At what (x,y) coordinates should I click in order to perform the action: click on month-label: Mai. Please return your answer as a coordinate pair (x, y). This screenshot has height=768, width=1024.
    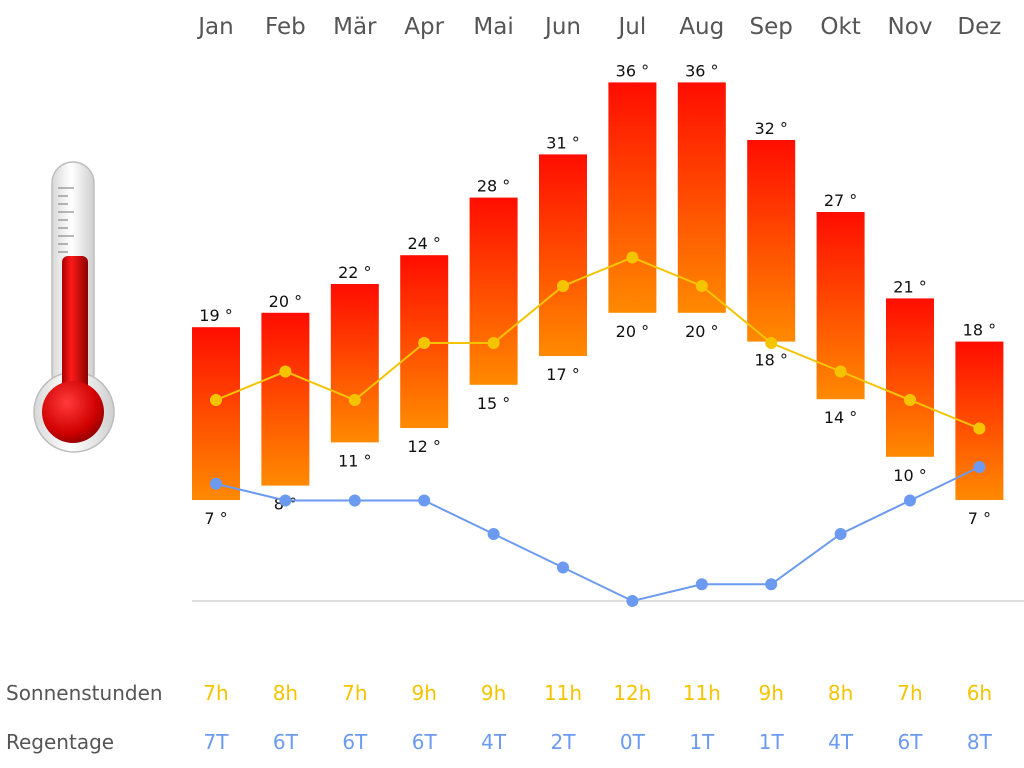
    Looking at the image, I should click on (493, 27).